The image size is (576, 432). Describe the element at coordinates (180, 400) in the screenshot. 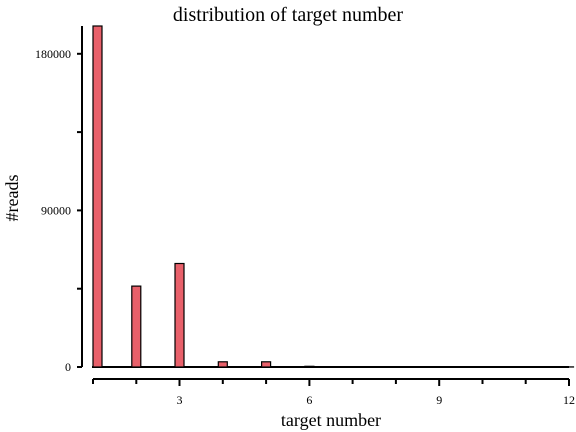

I see `x-tick-label-3: 3` at that location.